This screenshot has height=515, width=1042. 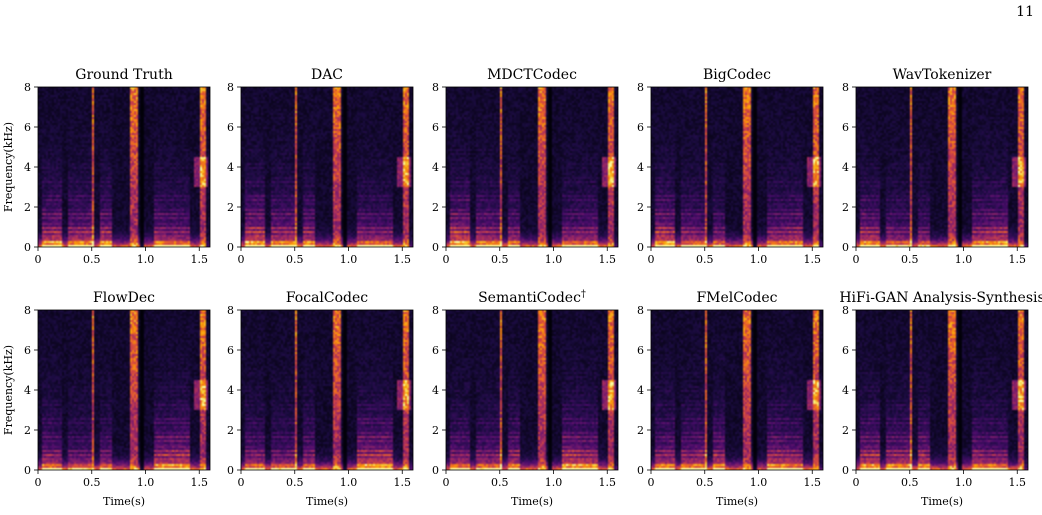 I want to click on panel-title: Ground Truth, so click(x=123, y=75).